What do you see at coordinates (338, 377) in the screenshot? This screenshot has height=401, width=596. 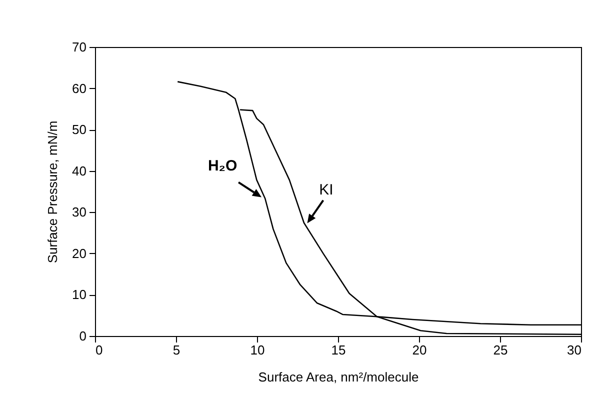 I see `x-axis-title: Surface Area, nm²/molecule` at bounding box center [338, 377].